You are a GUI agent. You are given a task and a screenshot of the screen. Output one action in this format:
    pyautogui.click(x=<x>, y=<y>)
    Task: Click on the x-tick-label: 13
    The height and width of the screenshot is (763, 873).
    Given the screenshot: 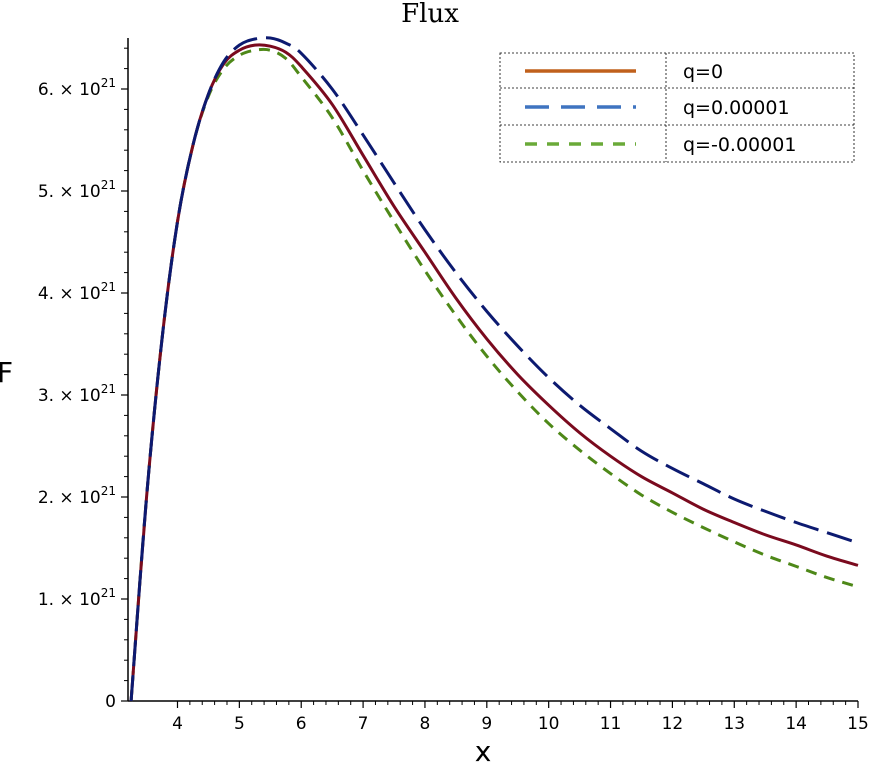 What is the action you would take?
    pyautogui.click(x=734, y=724)
    